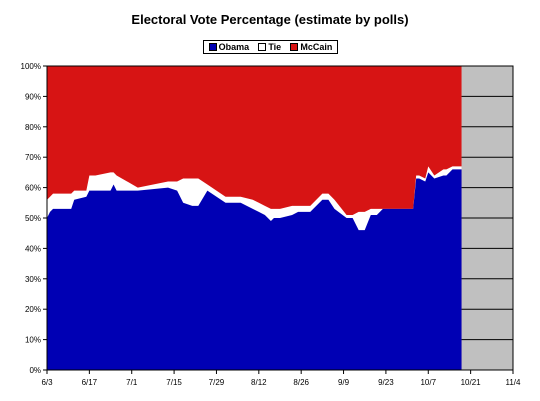  I want to click on y-tick-label: 20%, so click(33, 309).